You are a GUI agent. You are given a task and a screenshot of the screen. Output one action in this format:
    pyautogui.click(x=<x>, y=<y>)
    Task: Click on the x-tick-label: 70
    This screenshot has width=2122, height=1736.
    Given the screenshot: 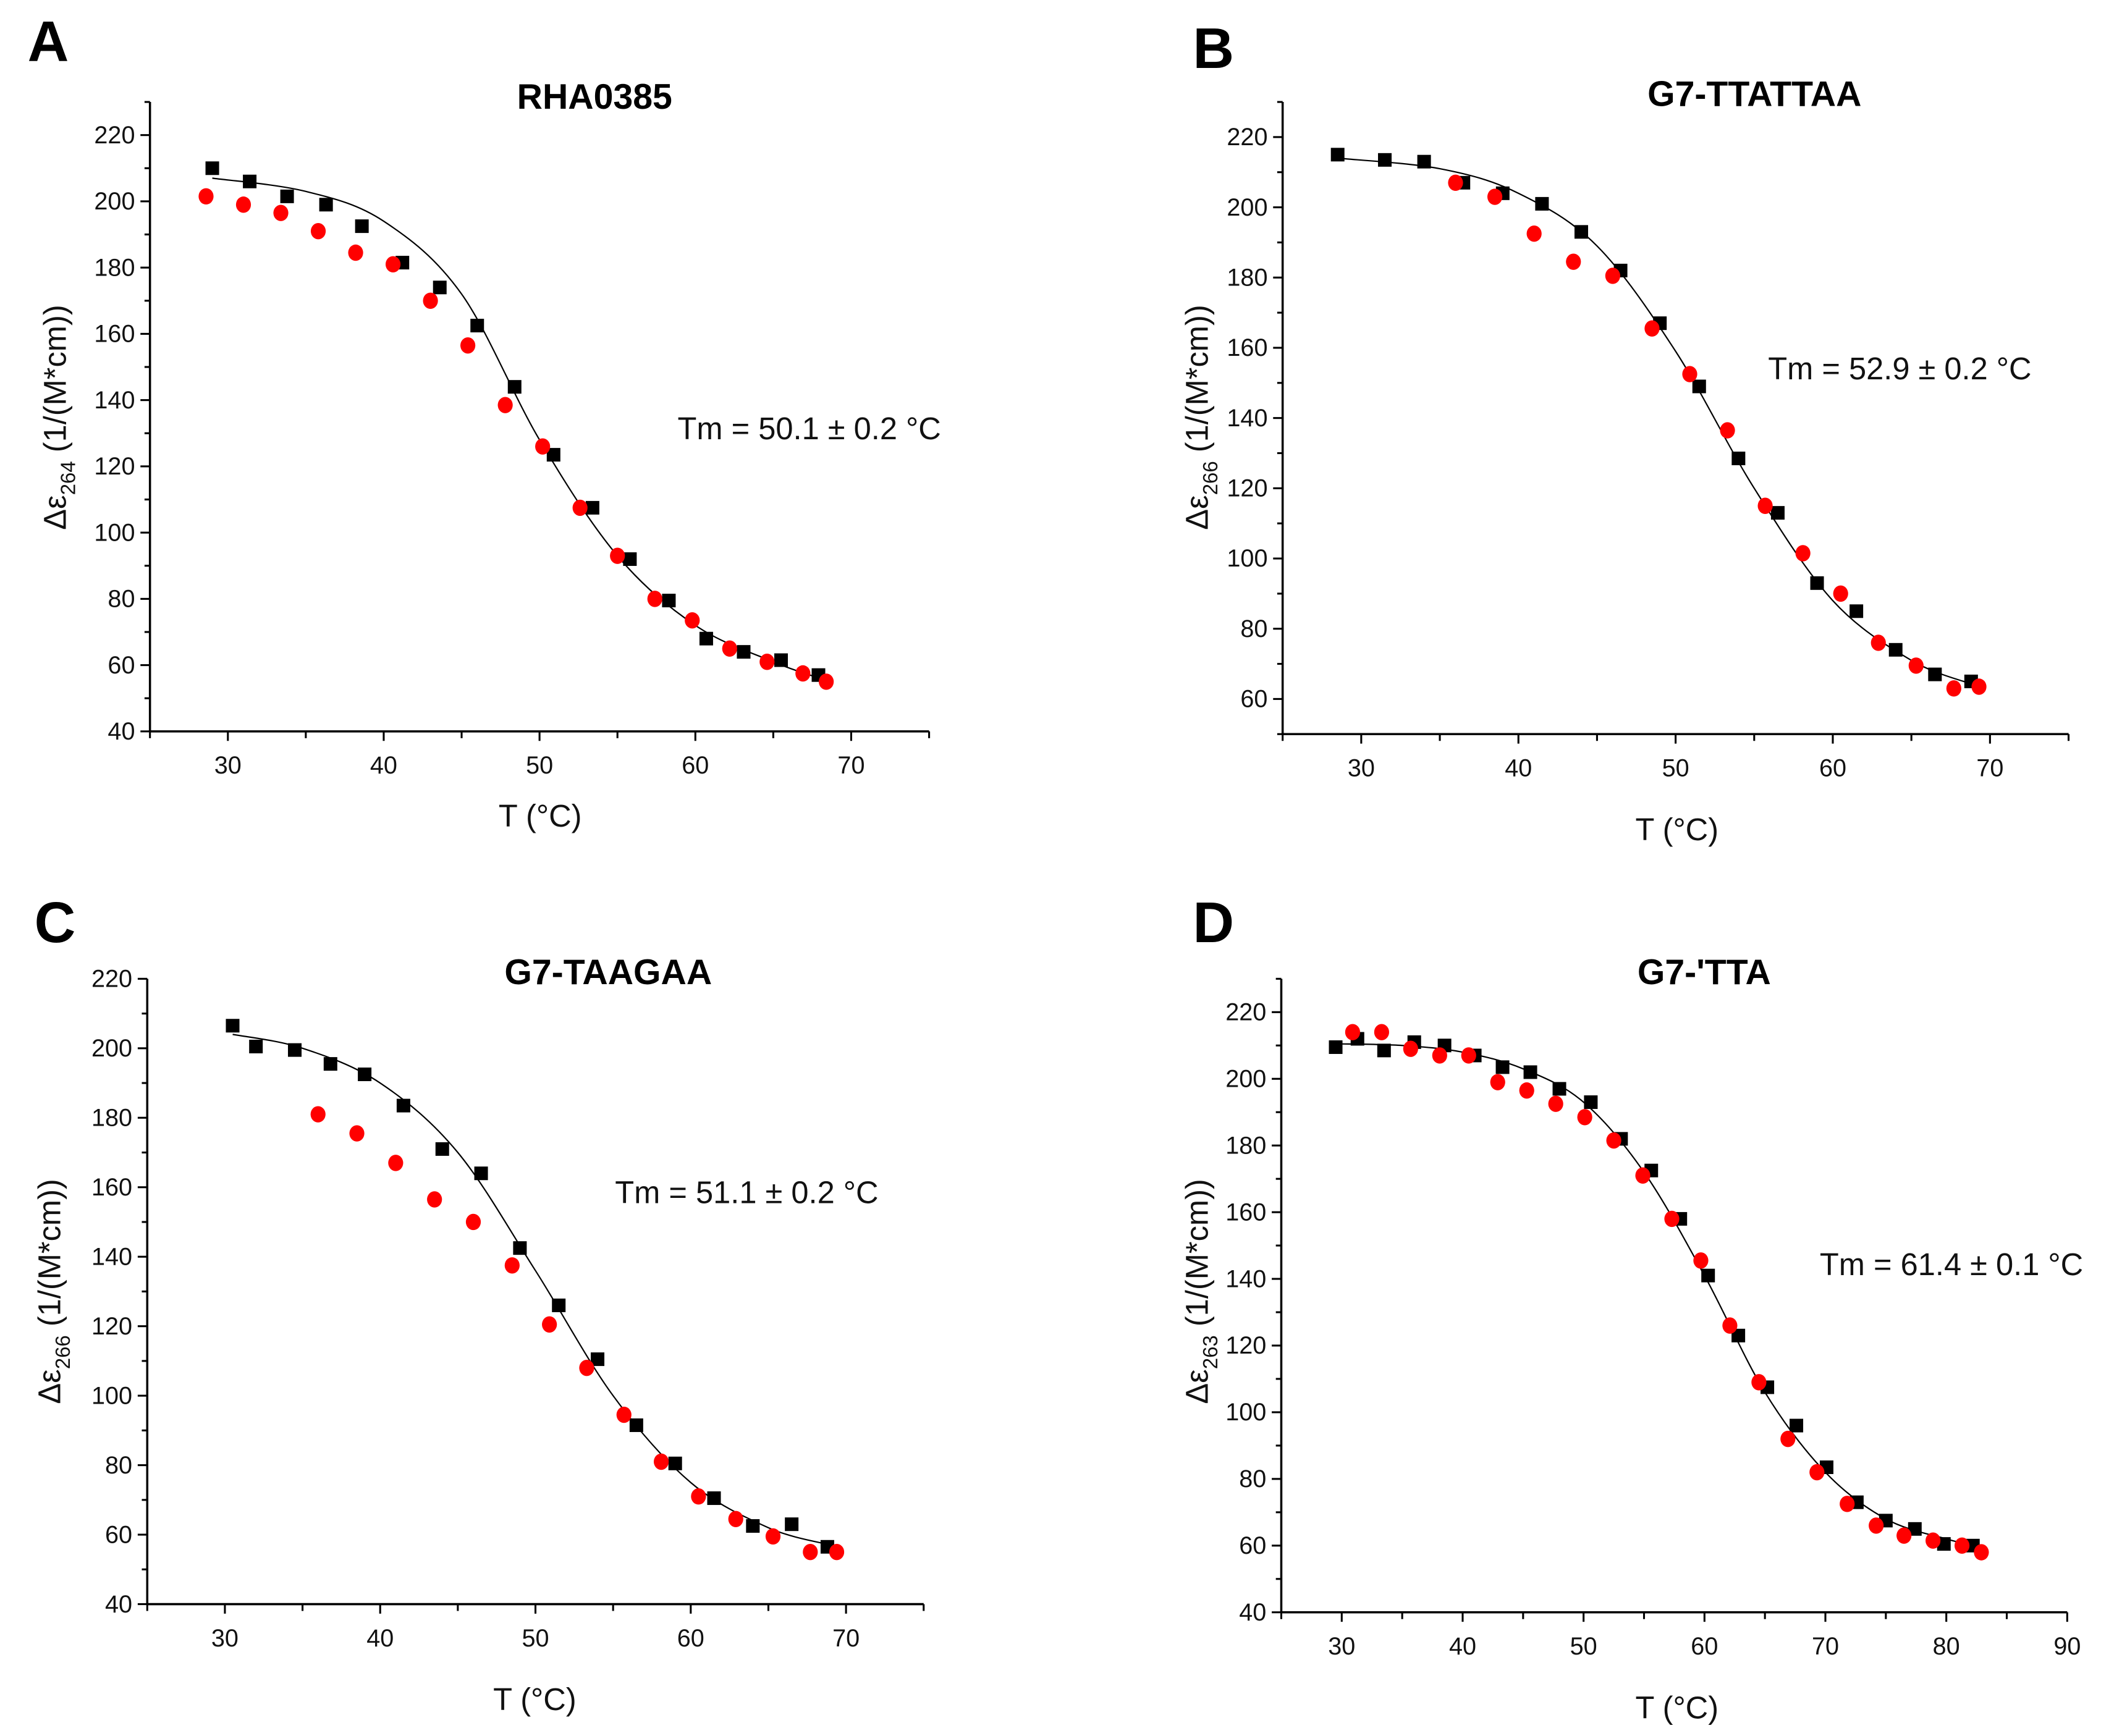 What is the action you would take?
    pyautogui.click(x=846, y=1638)
    